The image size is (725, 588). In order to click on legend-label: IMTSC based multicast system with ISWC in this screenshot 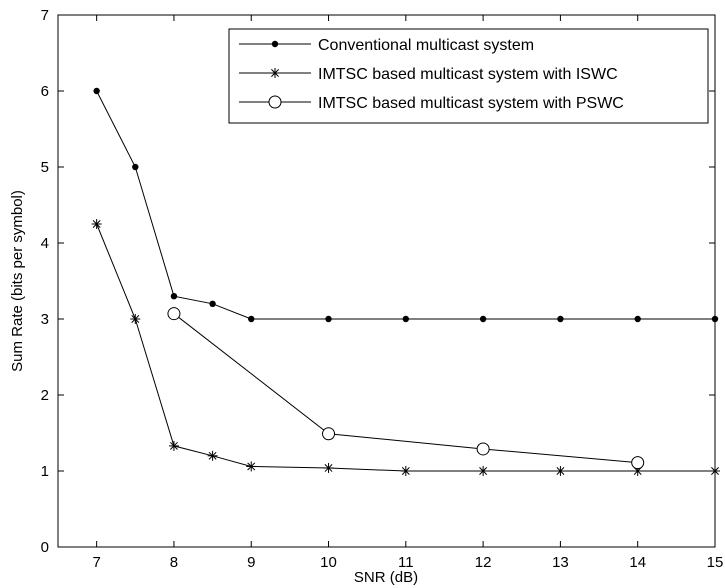, I will do `click(468, 74)`.